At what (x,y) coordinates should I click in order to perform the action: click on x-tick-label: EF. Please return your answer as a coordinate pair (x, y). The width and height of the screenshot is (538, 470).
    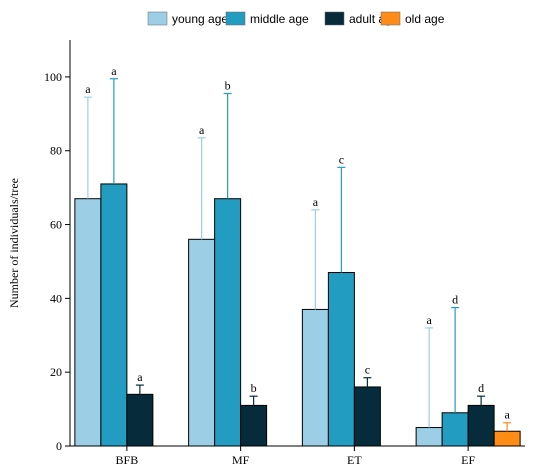
    Looking at the image, I should click on (468, 459).